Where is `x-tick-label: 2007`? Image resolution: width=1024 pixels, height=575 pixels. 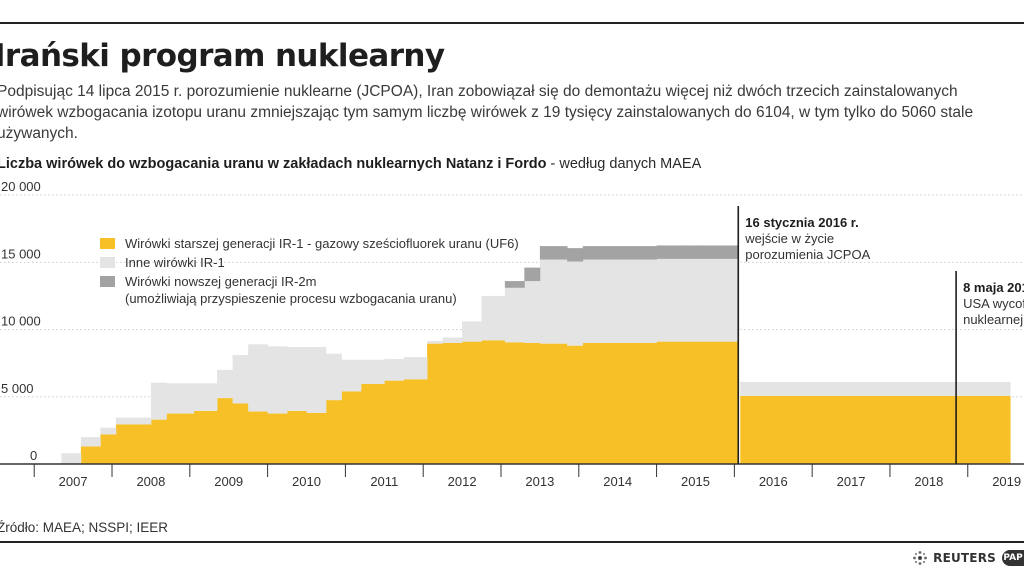
x-tick-label: 2007 is located at coordinates (73, 481).